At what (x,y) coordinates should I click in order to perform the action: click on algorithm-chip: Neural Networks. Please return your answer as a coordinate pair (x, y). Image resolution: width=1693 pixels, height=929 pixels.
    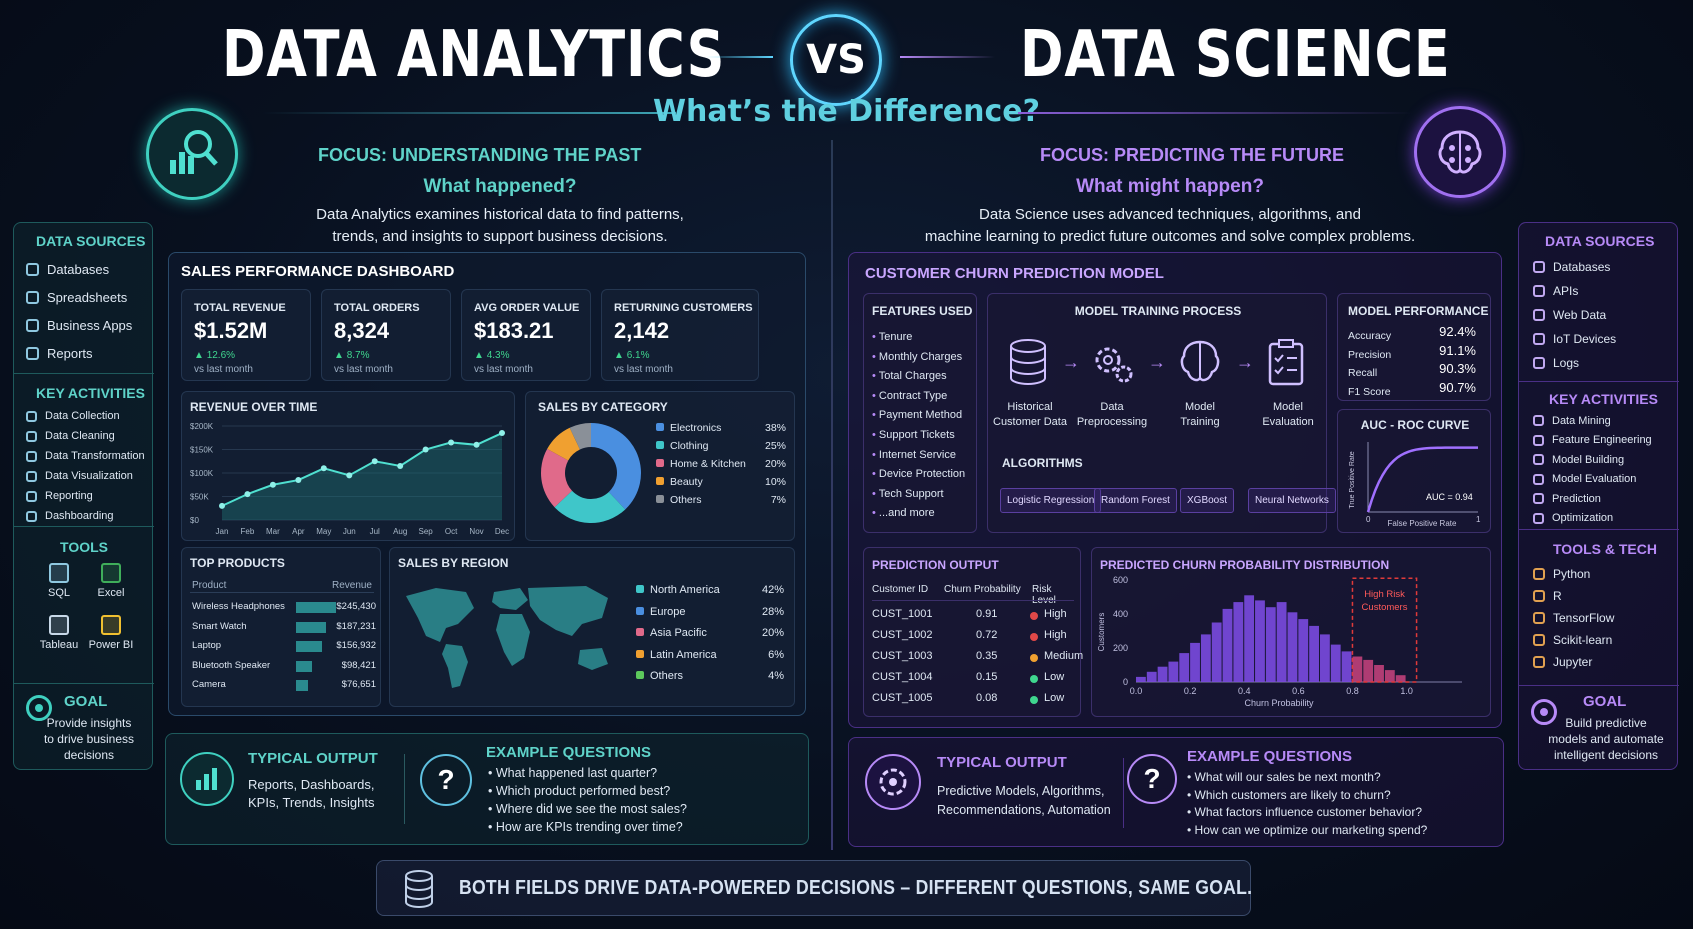
    Looking at the image, I should click on (1292, 500).